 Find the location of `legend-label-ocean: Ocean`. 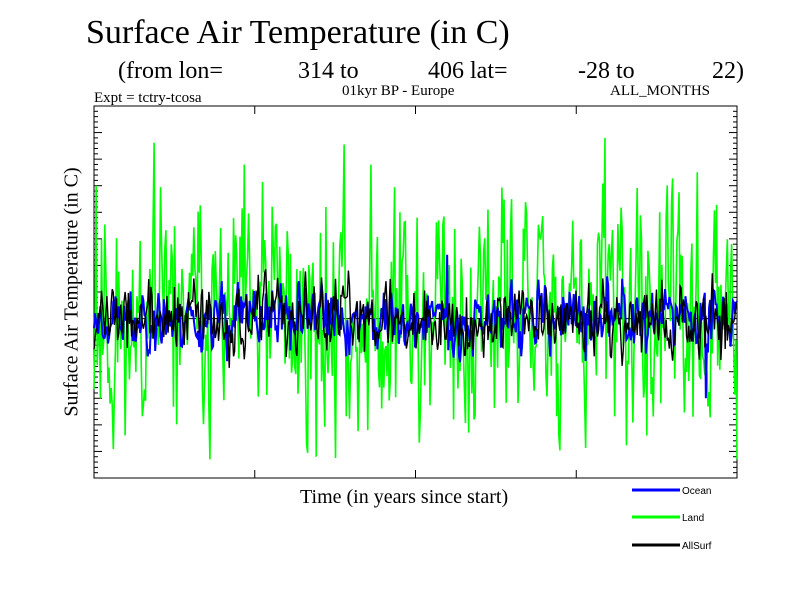

legend-label-ocean: Ocean is located at coordinates (696, 491).